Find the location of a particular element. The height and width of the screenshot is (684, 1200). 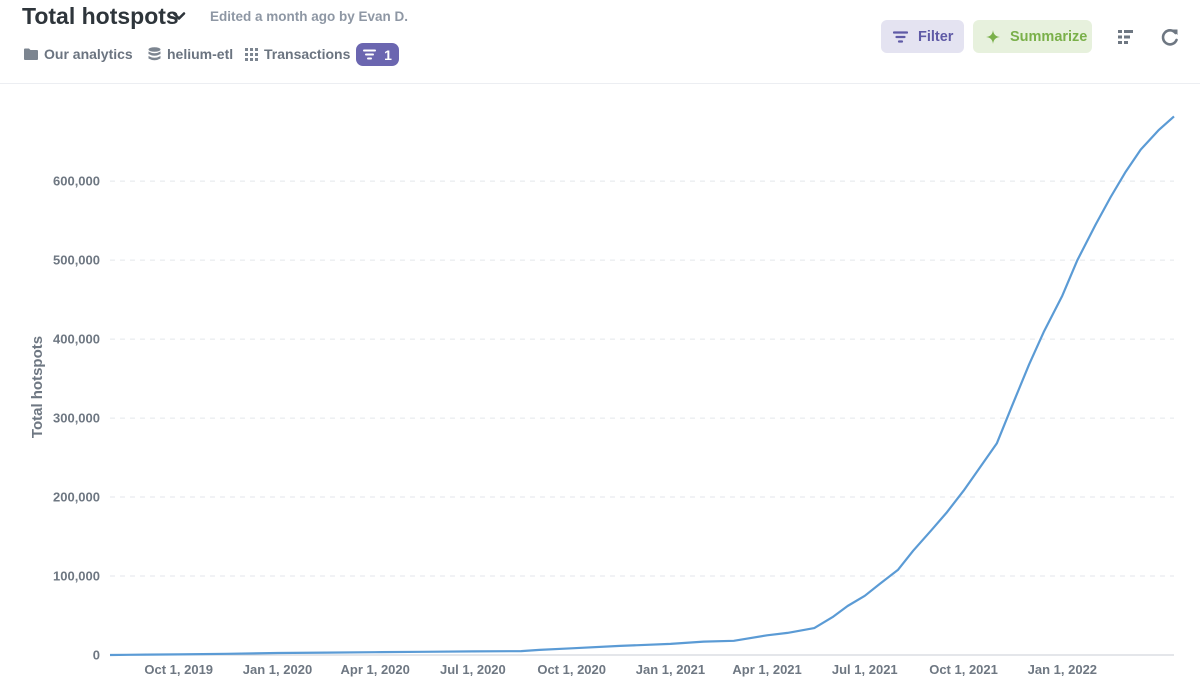

x-tick-label: Jul 1, 2021 is located at coordinates (865, 669).